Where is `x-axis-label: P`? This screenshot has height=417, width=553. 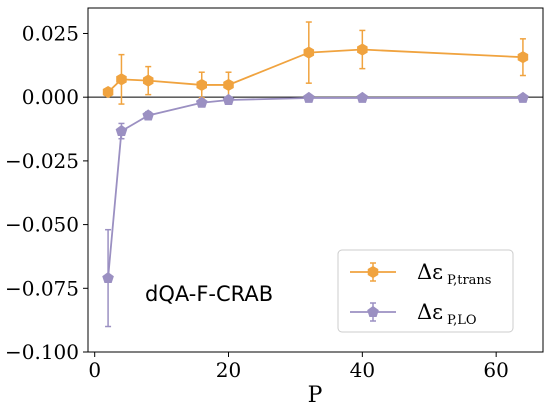
x-axis-label: P is located at coordinates (315, 395).